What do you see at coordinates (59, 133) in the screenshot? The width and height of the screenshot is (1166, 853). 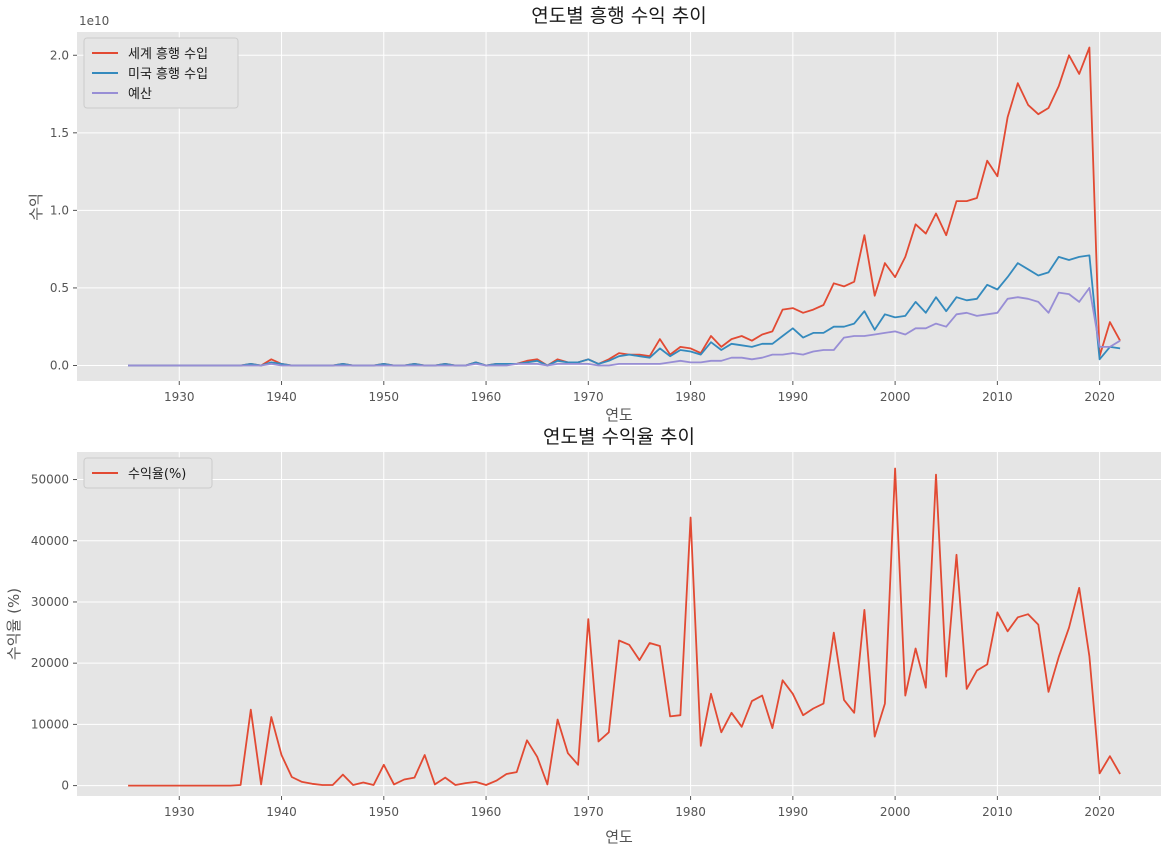 I see `revenue-y-tick-label: 1.5` at bounding box center [59, 133].